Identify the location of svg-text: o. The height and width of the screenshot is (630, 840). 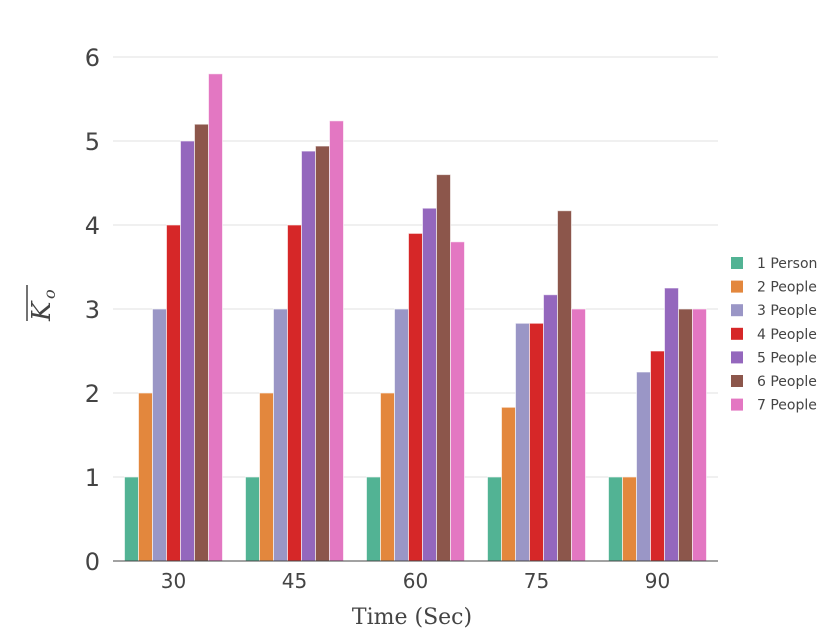
(49, 294).